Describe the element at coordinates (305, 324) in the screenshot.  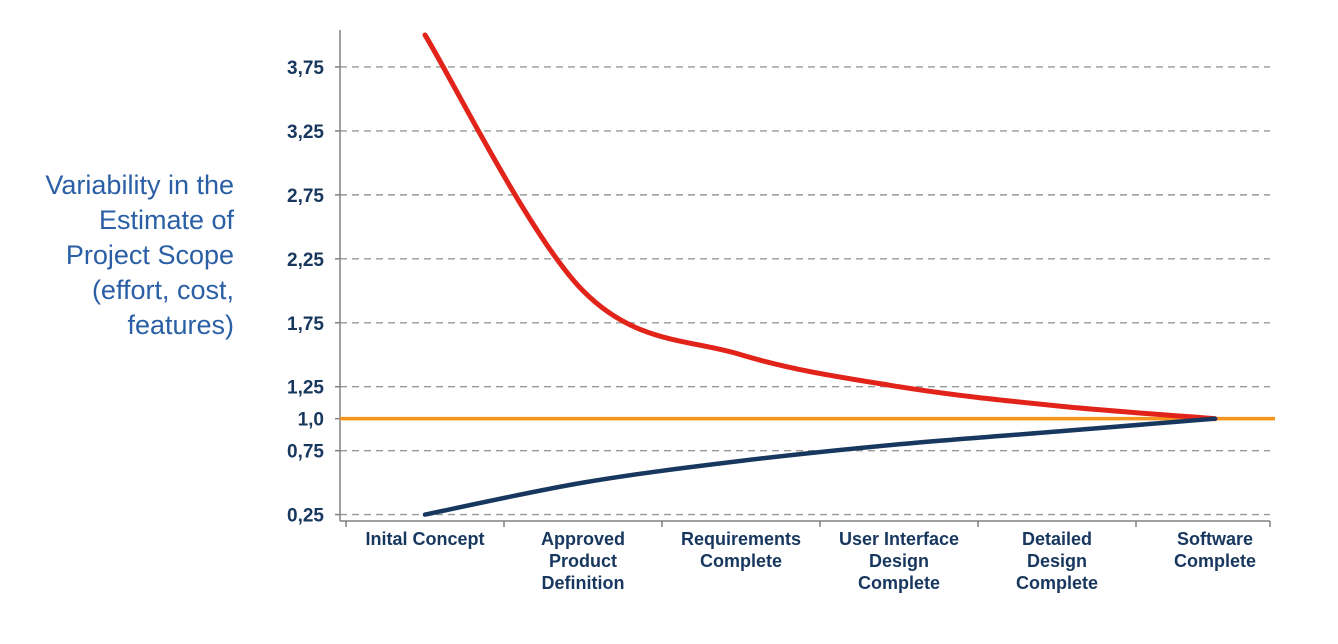
I see `y-tick-label: 1,75` at that location.